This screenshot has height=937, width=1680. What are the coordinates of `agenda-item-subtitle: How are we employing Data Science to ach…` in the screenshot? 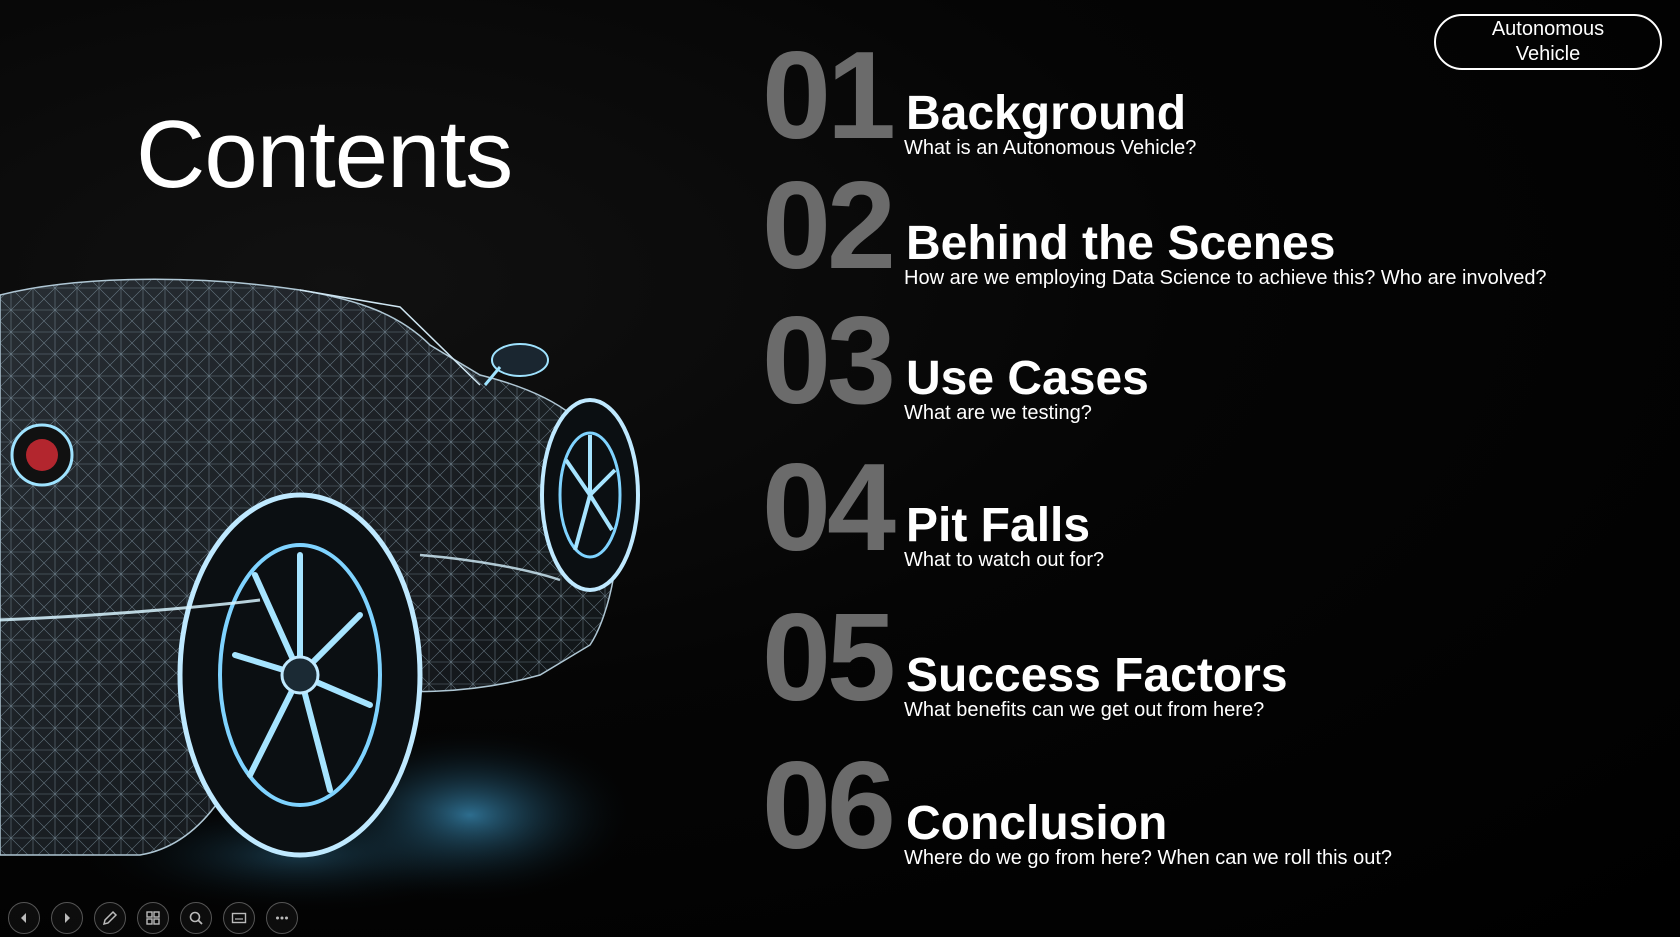 It's located at (1225, 278).